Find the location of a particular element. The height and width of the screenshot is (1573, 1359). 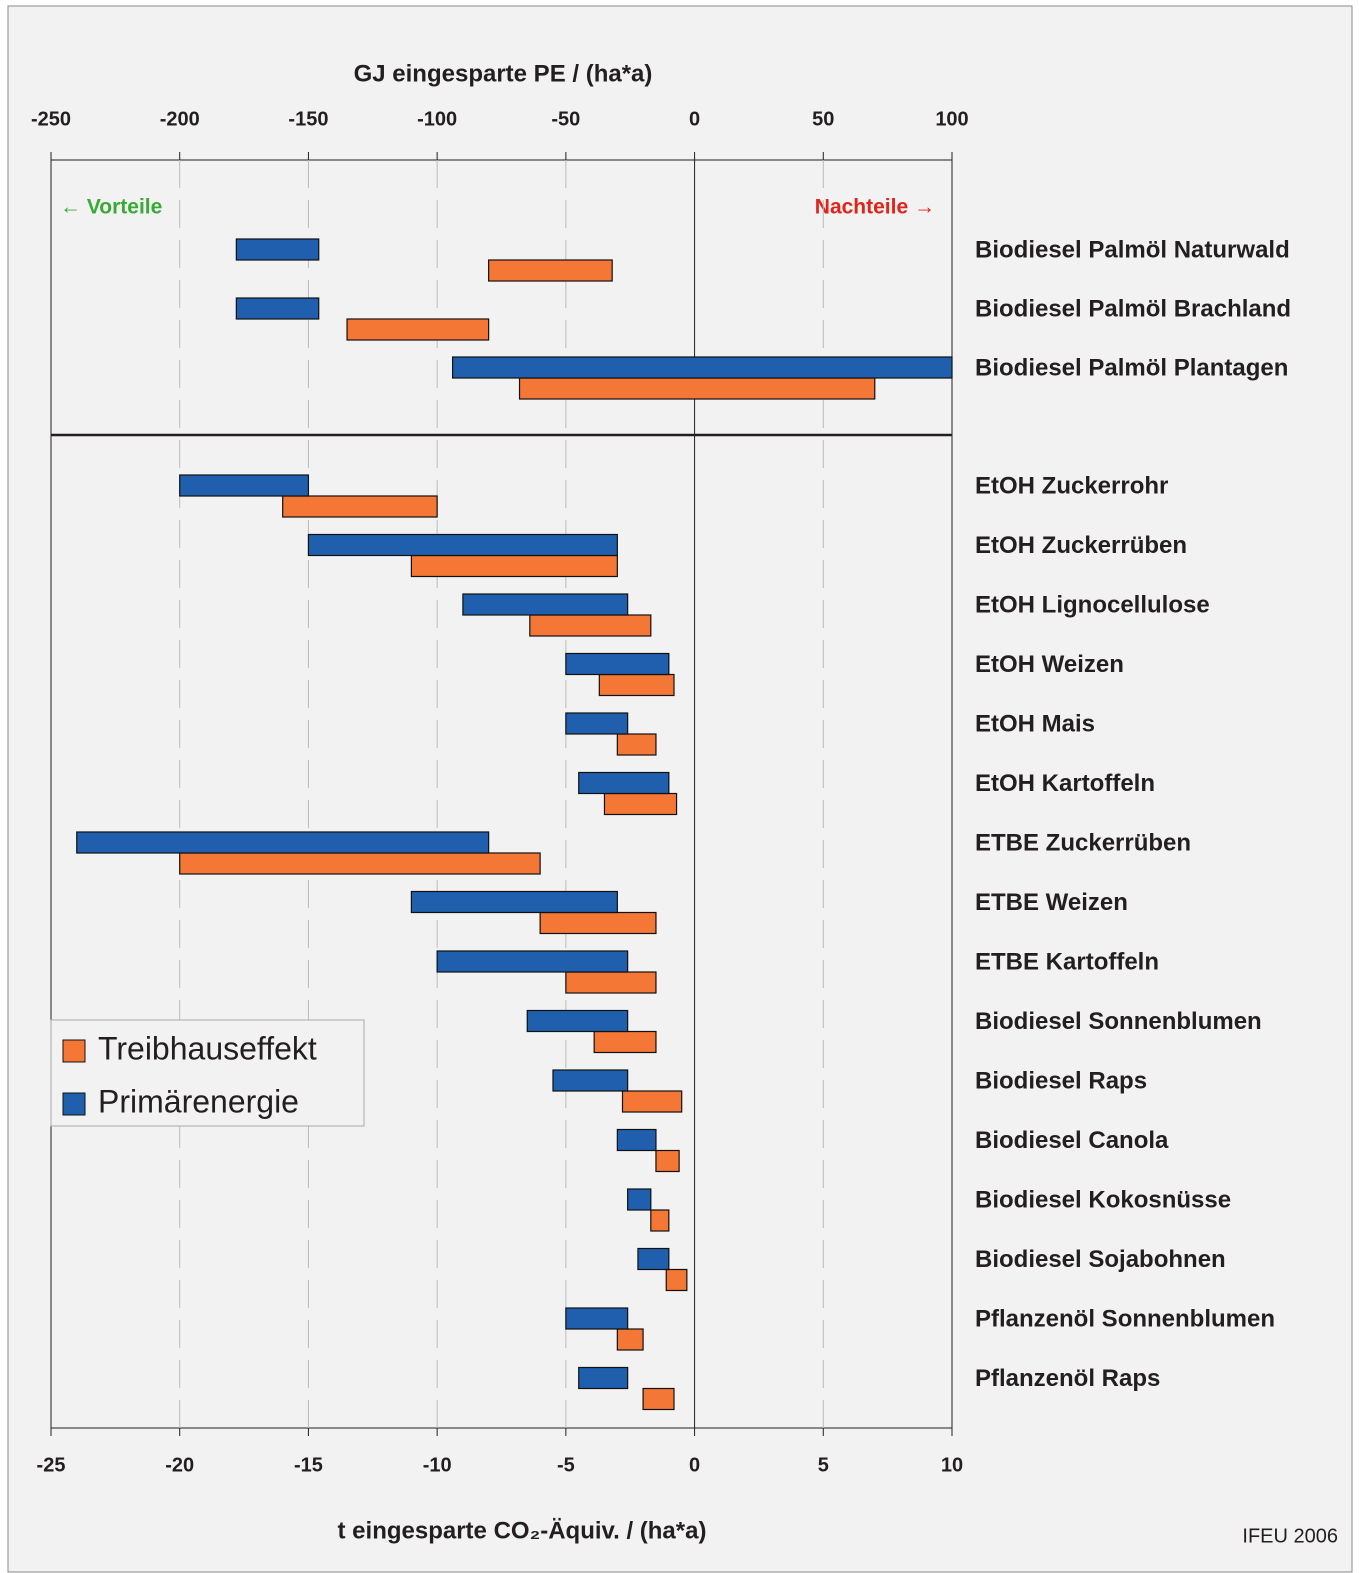

x-tick-label: -5 is located at coordinates (566, 1465).